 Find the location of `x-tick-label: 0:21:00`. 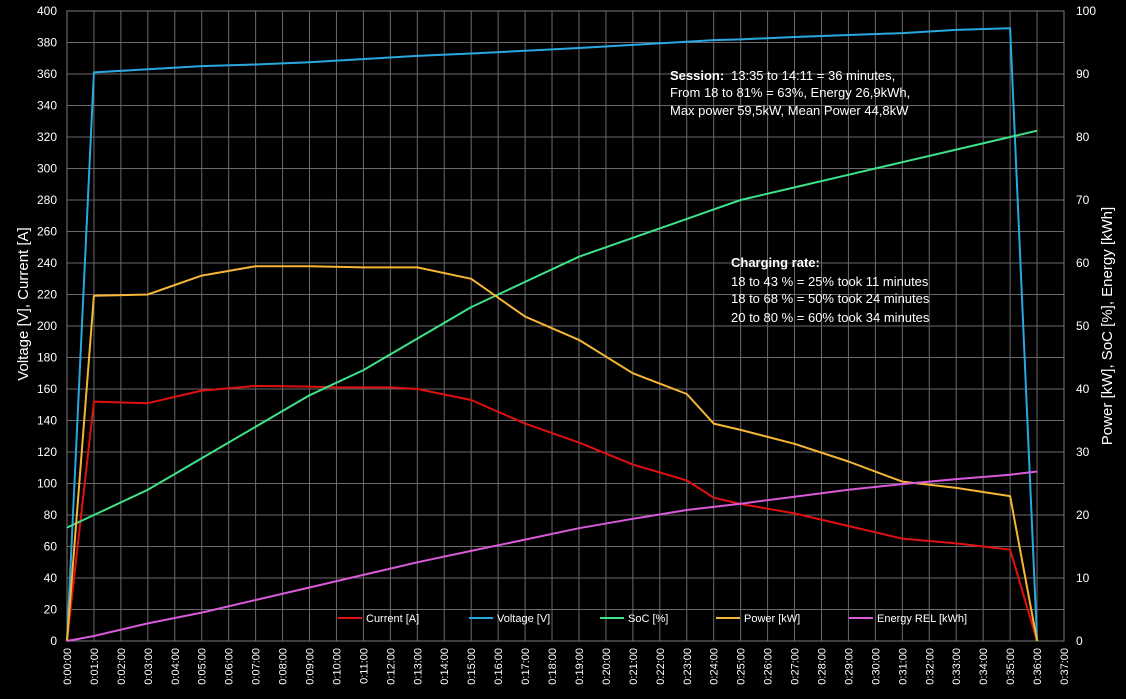

x-tick-label: 0:21:00 is located at coordinates (634, 666).